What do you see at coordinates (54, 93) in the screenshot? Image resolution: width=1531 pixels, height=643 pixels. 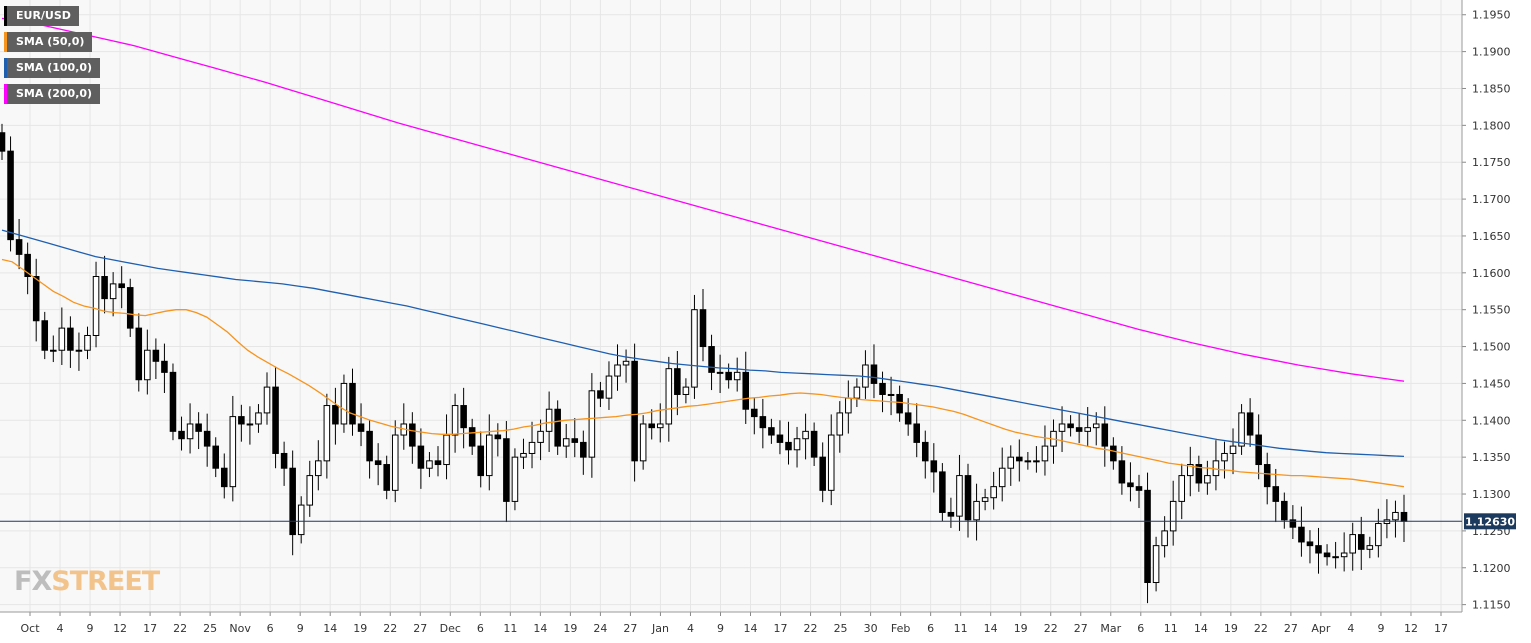 I see `legend-label: SMA (200,0)` at bounding box center [54, 93].